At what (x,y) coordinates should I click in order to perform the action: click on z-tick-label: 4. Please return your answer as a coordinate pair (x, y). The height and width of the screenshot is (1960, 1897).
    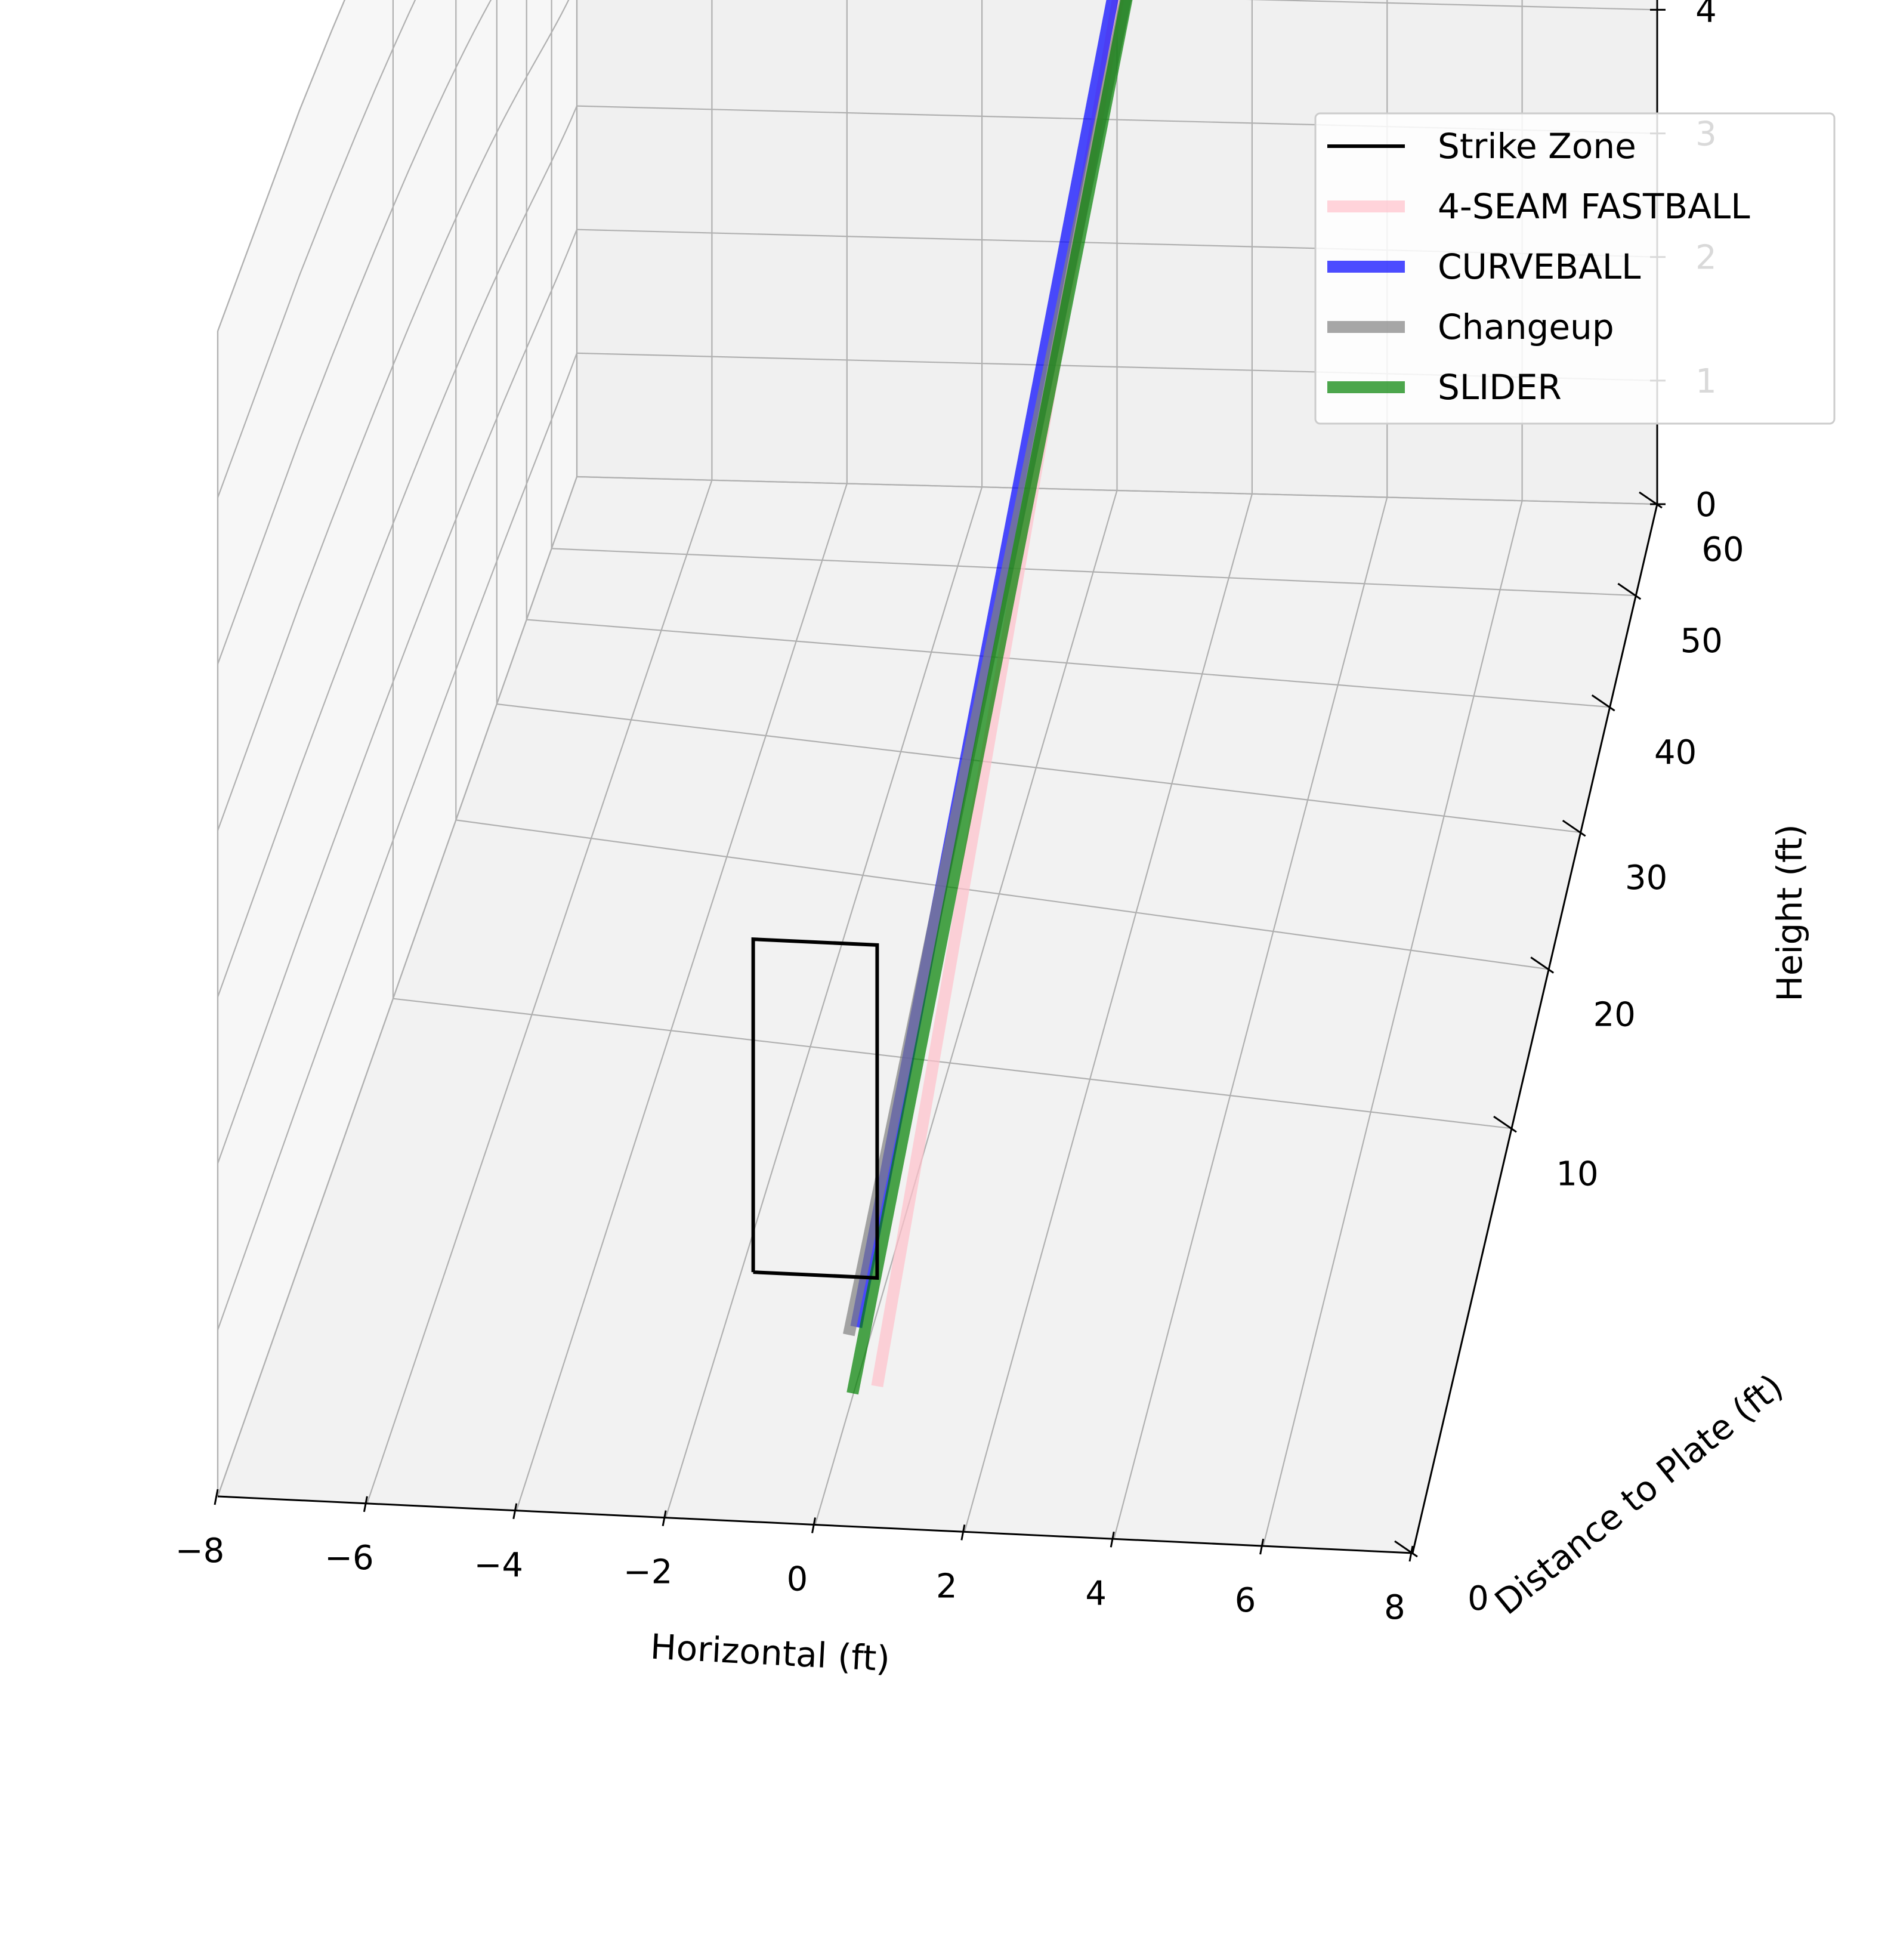
    Looking at the image, I should click on (1706, 15).